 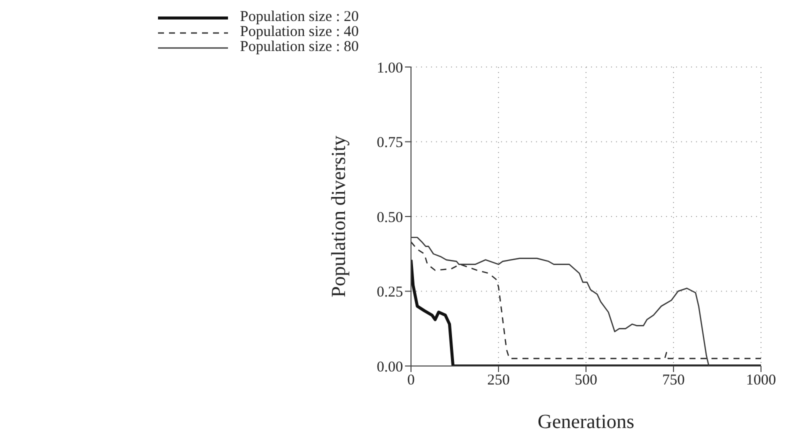 What do you see at coordinates (498, 380) in the screenshot?
I see `x-tick-label: 250` at bounding box center [498, 380].